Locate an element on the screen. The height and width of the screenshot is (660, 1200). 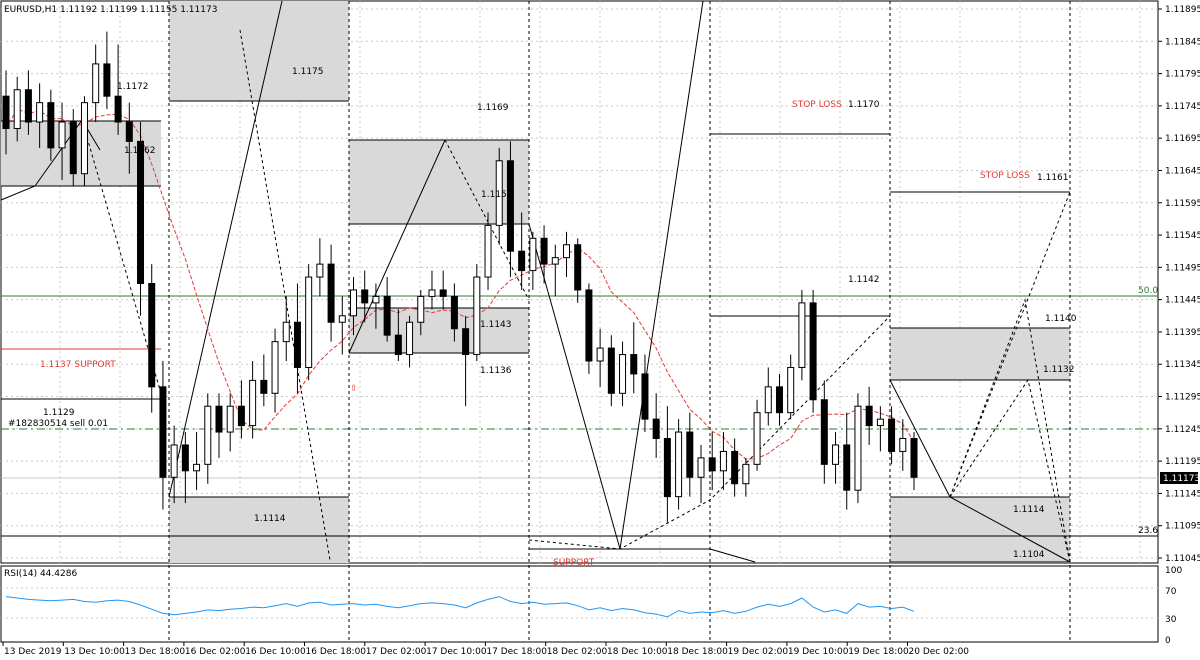
time-tick-label: 17 Dec 02:00 is located at coordinates (396, 652).